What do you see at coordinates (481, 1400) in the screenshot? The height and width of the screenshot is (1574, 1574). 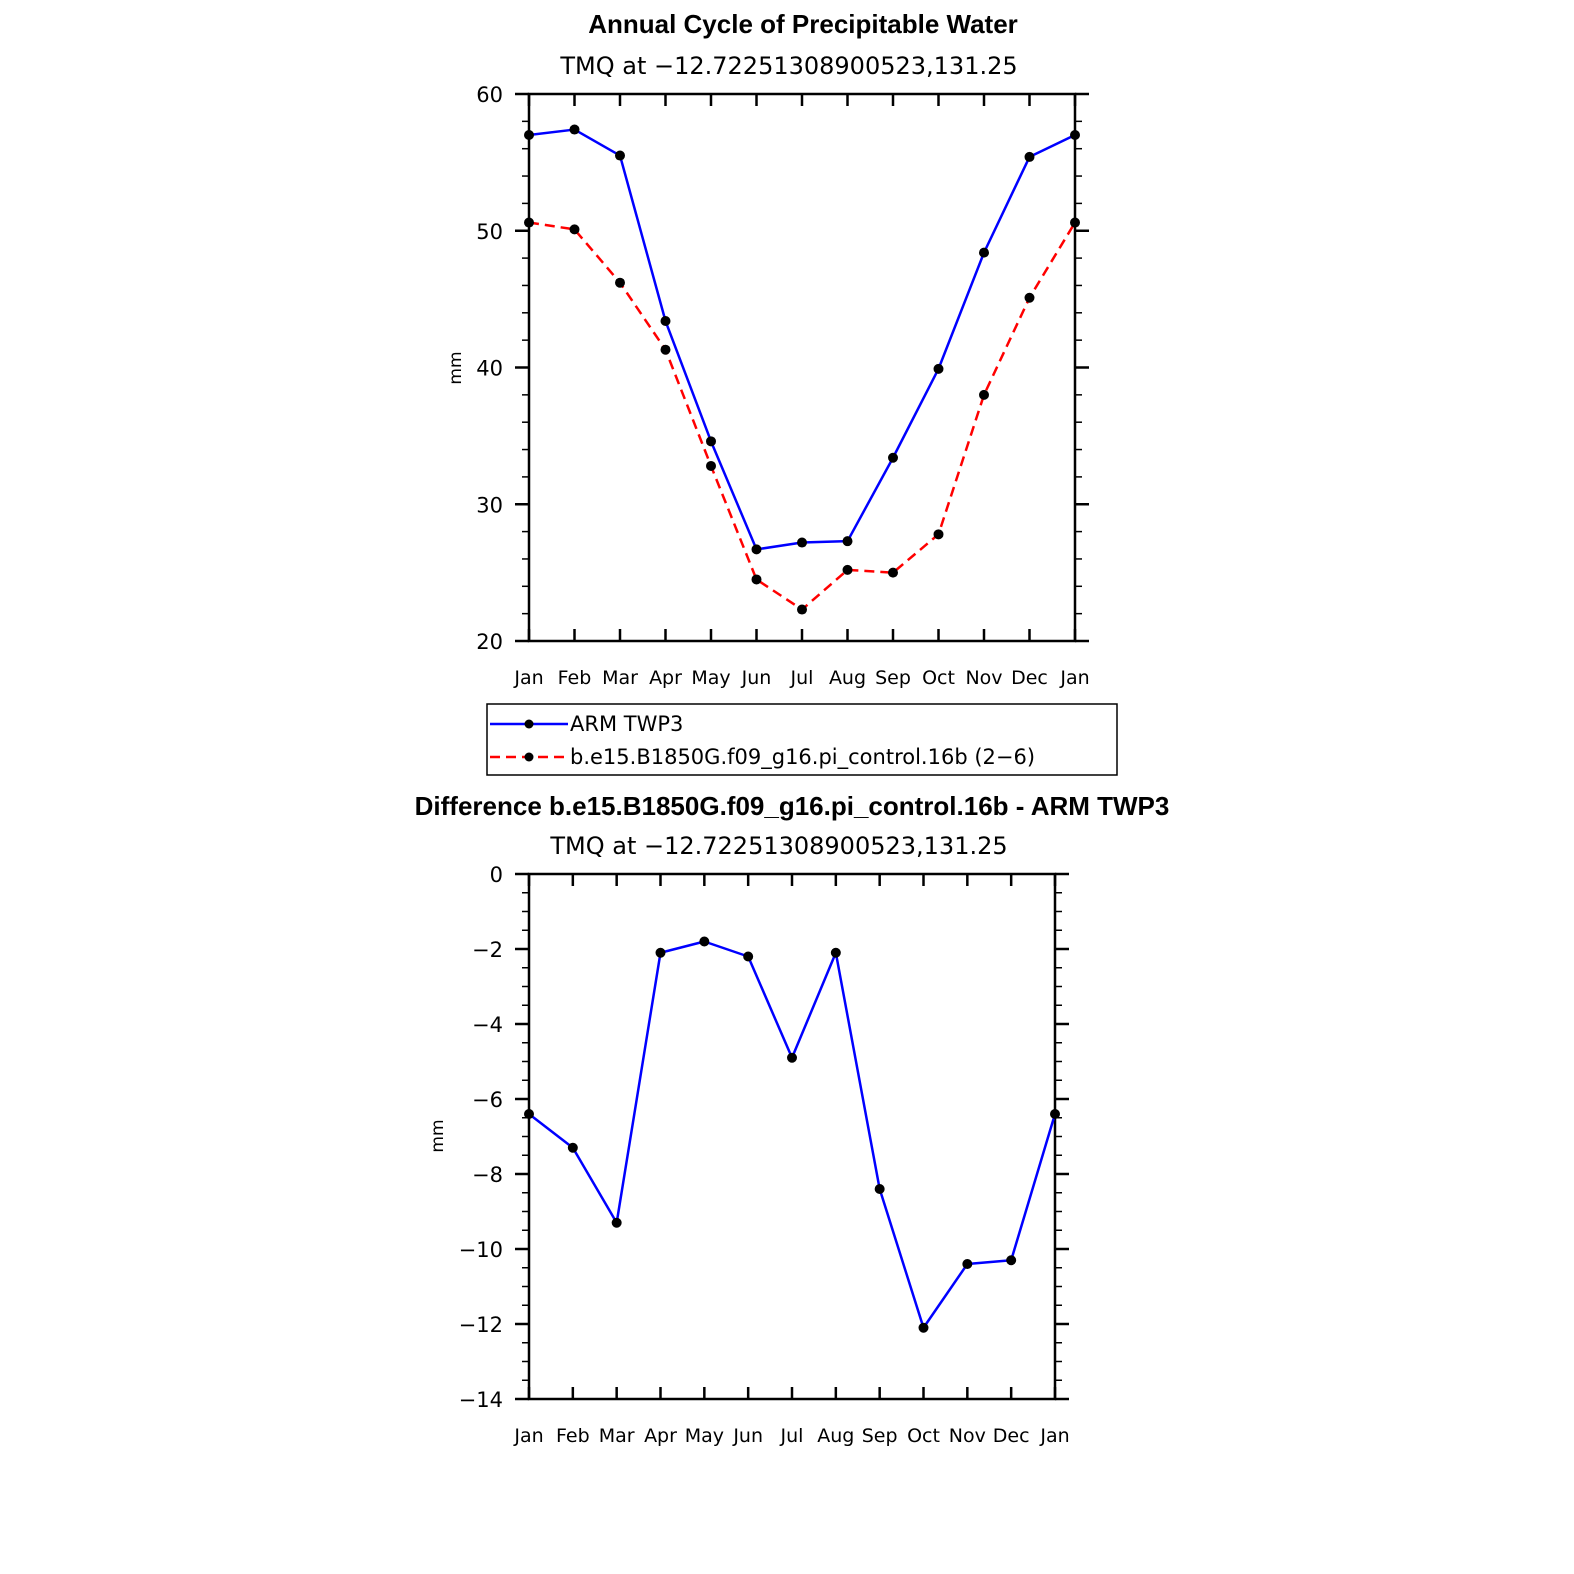 I see `y-tick-label: −14` at bounding box center [481, 1400].